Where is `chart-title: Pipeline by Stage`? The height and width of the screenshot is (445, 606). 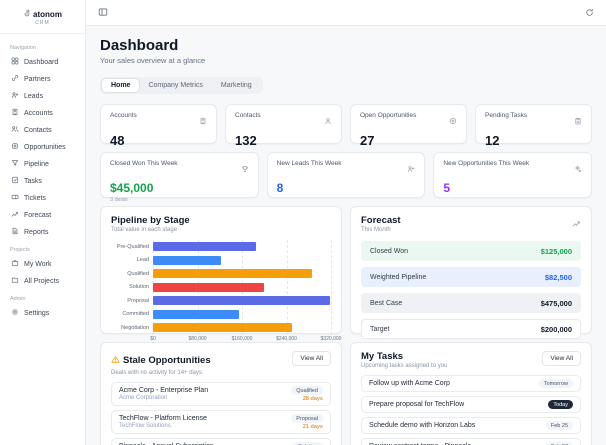
chart-title: Pipeline by Stage is located at coordinates (150, 220).